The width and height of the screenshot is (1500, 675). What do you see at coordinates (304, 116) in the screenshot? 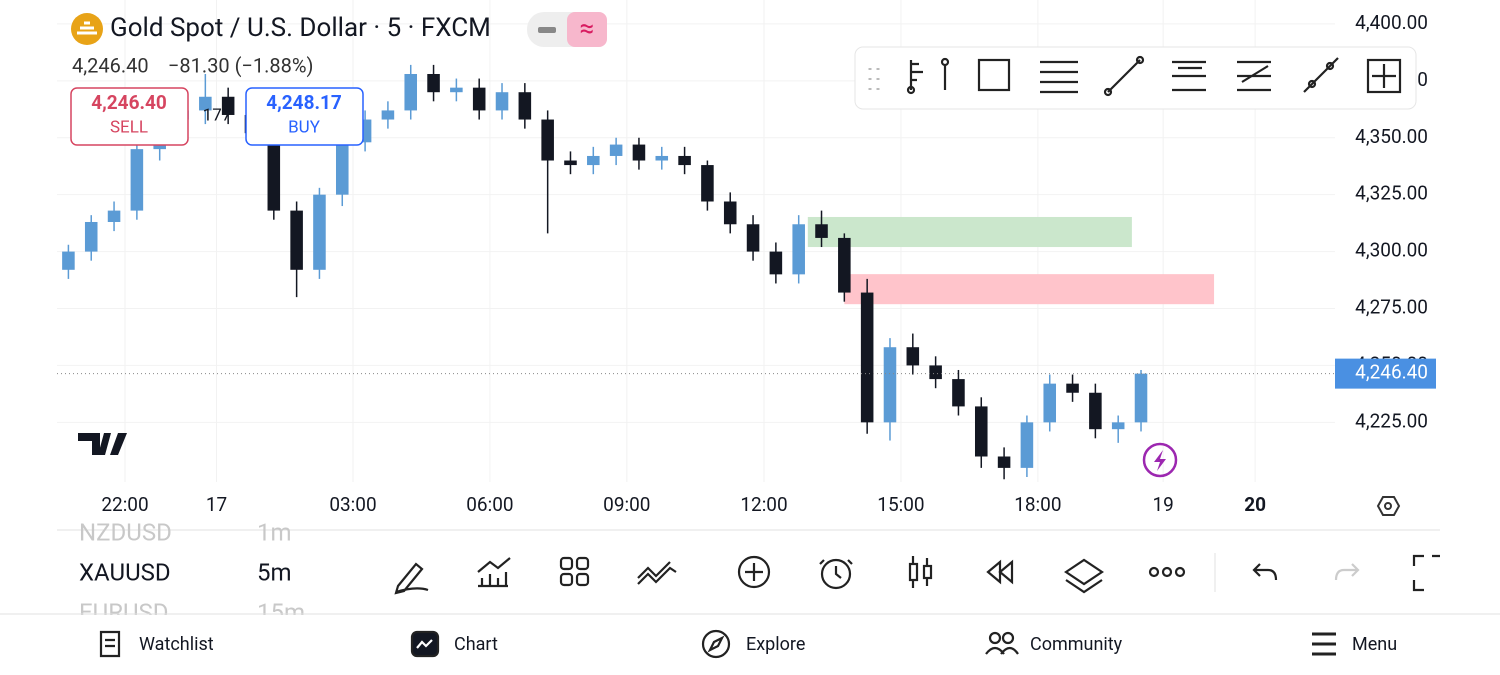
I see `buy-button` at bounding box center [304, 116].